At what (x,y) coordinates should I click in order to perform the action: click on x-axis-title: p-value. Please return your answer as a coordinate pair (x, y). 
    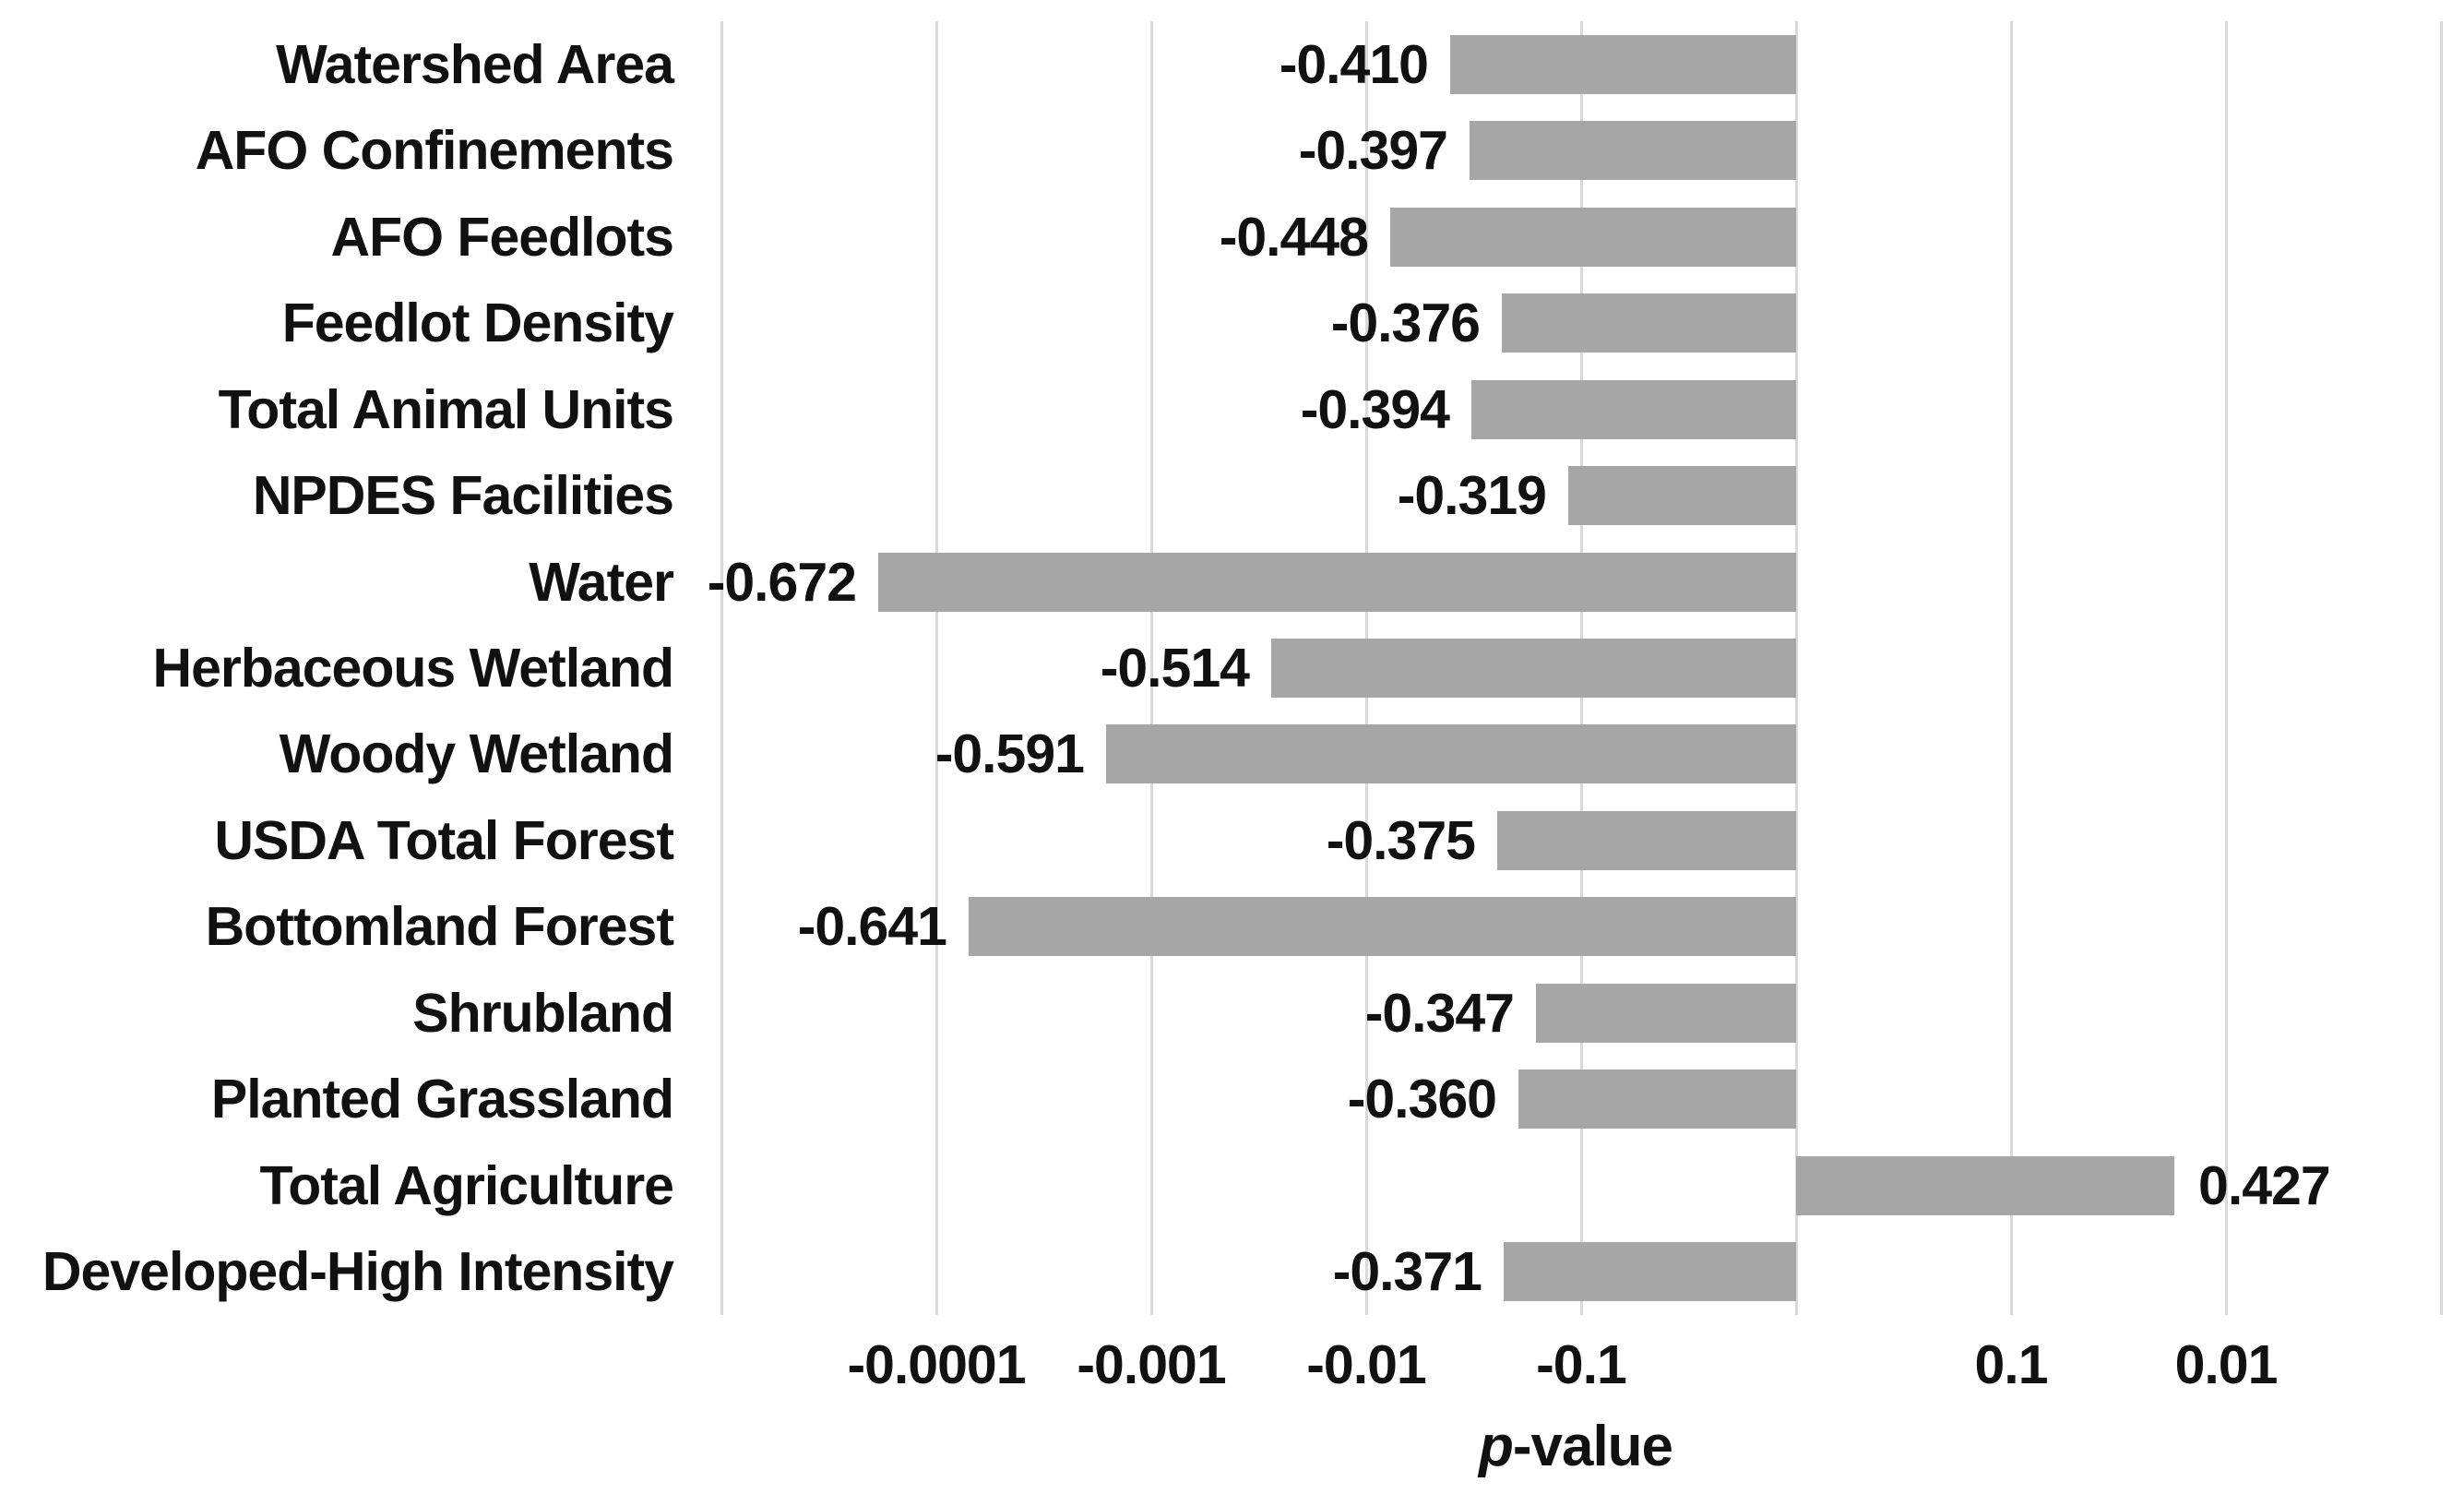
    Looking at the image, I should click on (1576, 1447).